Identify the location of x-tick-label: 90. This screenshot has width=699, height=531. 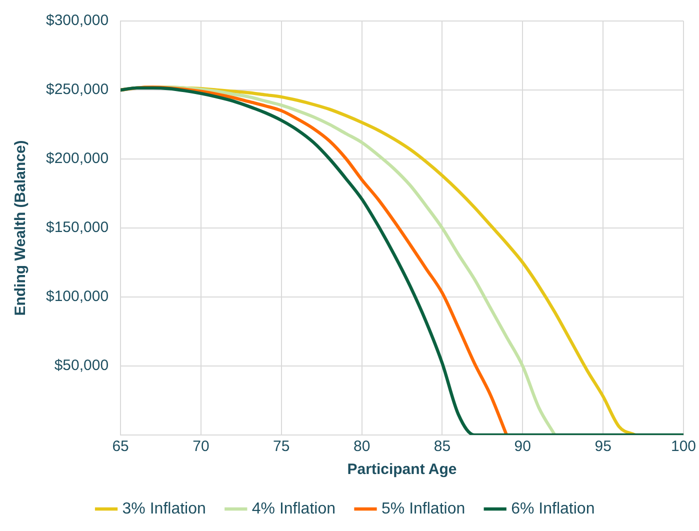
(522, 447).